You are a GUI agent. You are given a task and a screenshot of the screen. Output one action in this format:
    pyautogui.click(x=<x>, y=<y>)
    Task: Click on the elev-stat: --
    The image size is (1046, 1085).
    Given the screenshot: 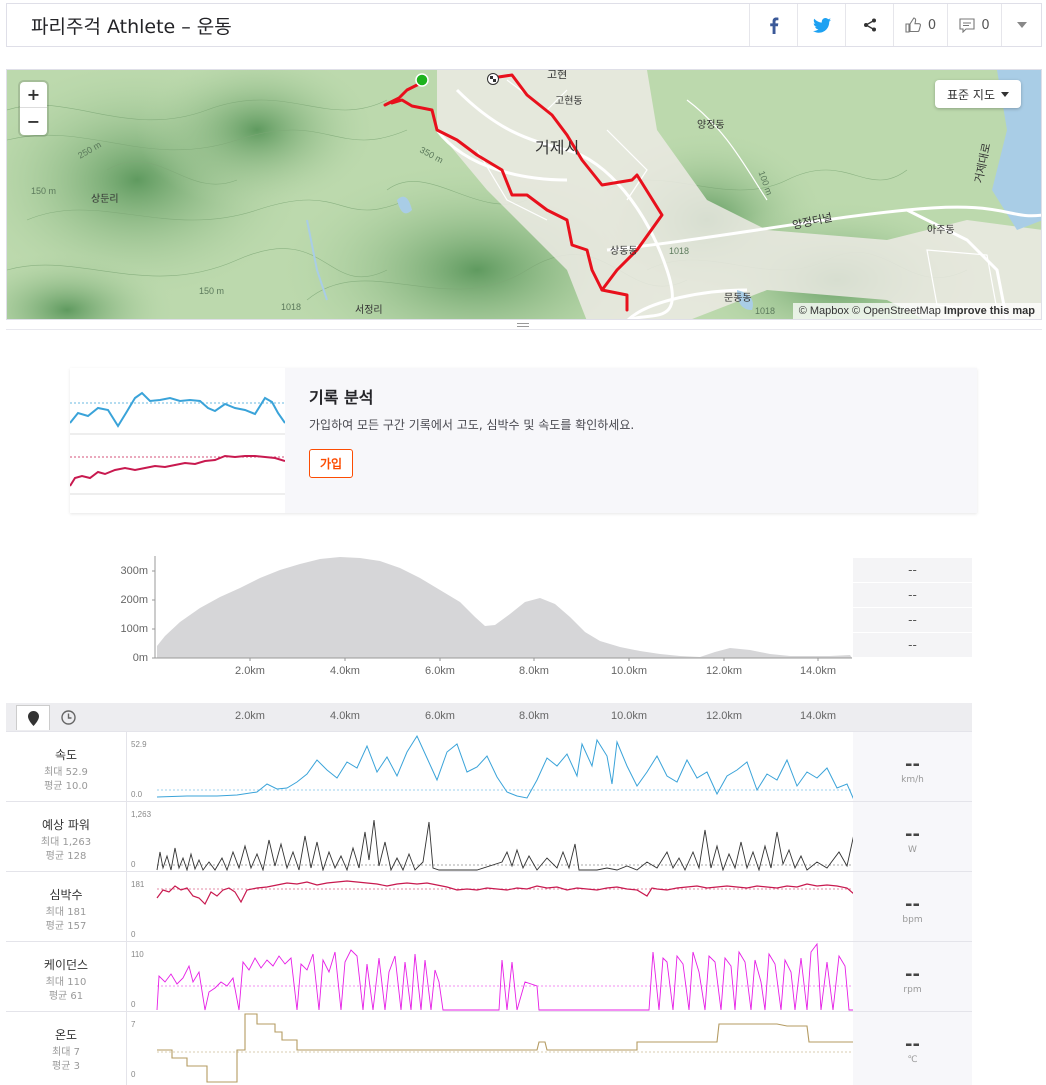 What is the action you would take?
    pyautogui.click(x=912, y=570)
    